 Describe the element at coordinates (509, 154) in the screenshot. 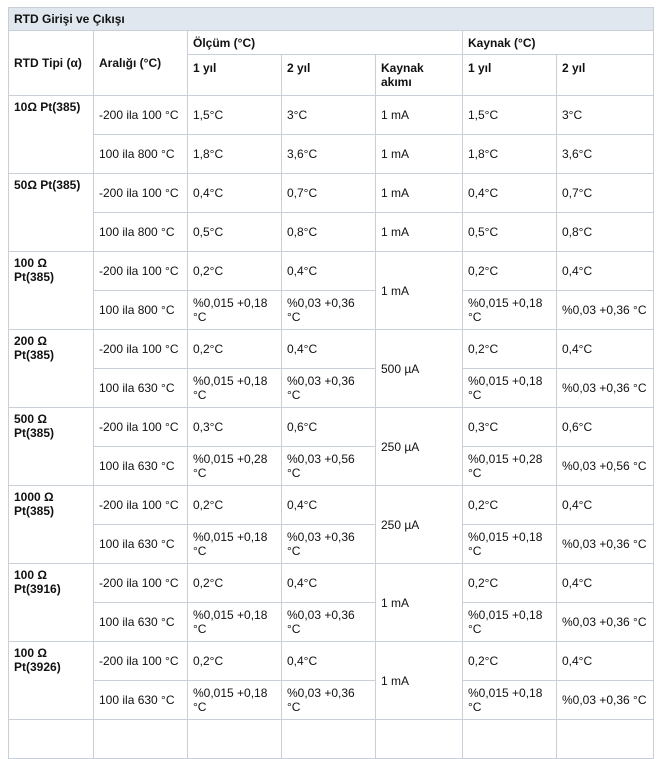

I see `source-1yr-cell: 1,8°C` at that location.